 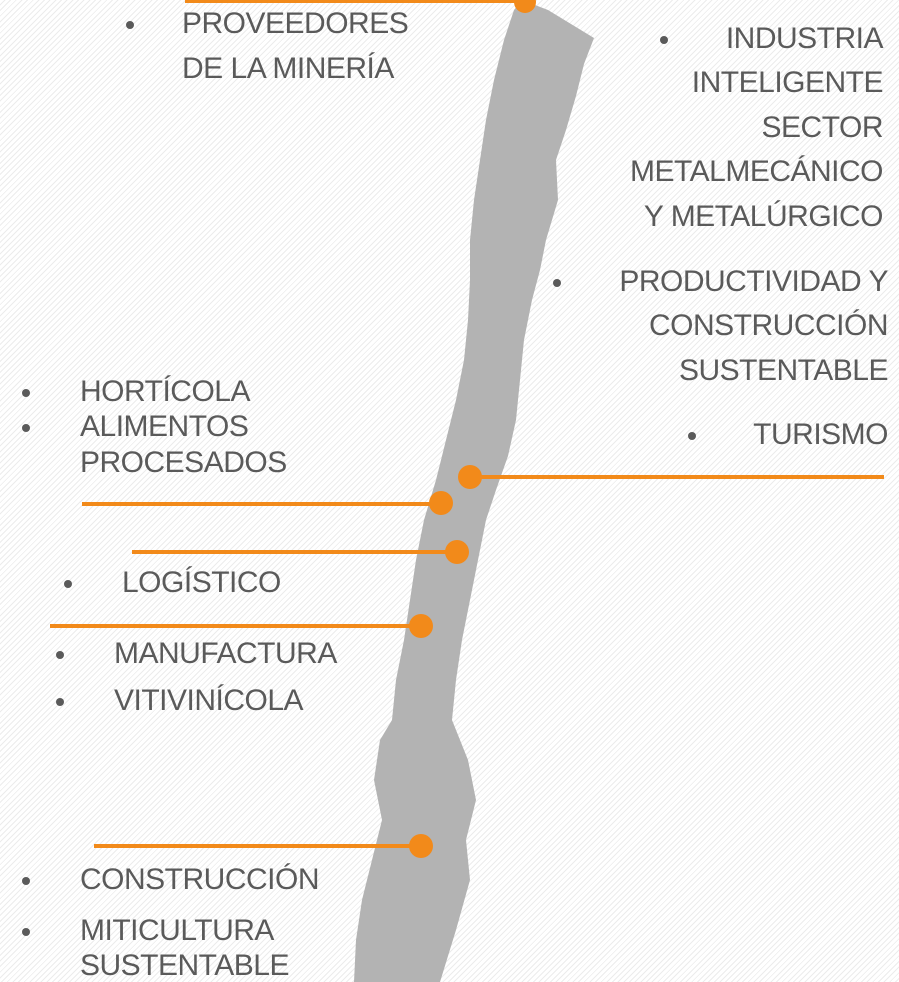 What do you see at coordinates (183, 462) in the screenshot?
I see `sector-label: PROCESADOS` at bounding box center [183, 462].